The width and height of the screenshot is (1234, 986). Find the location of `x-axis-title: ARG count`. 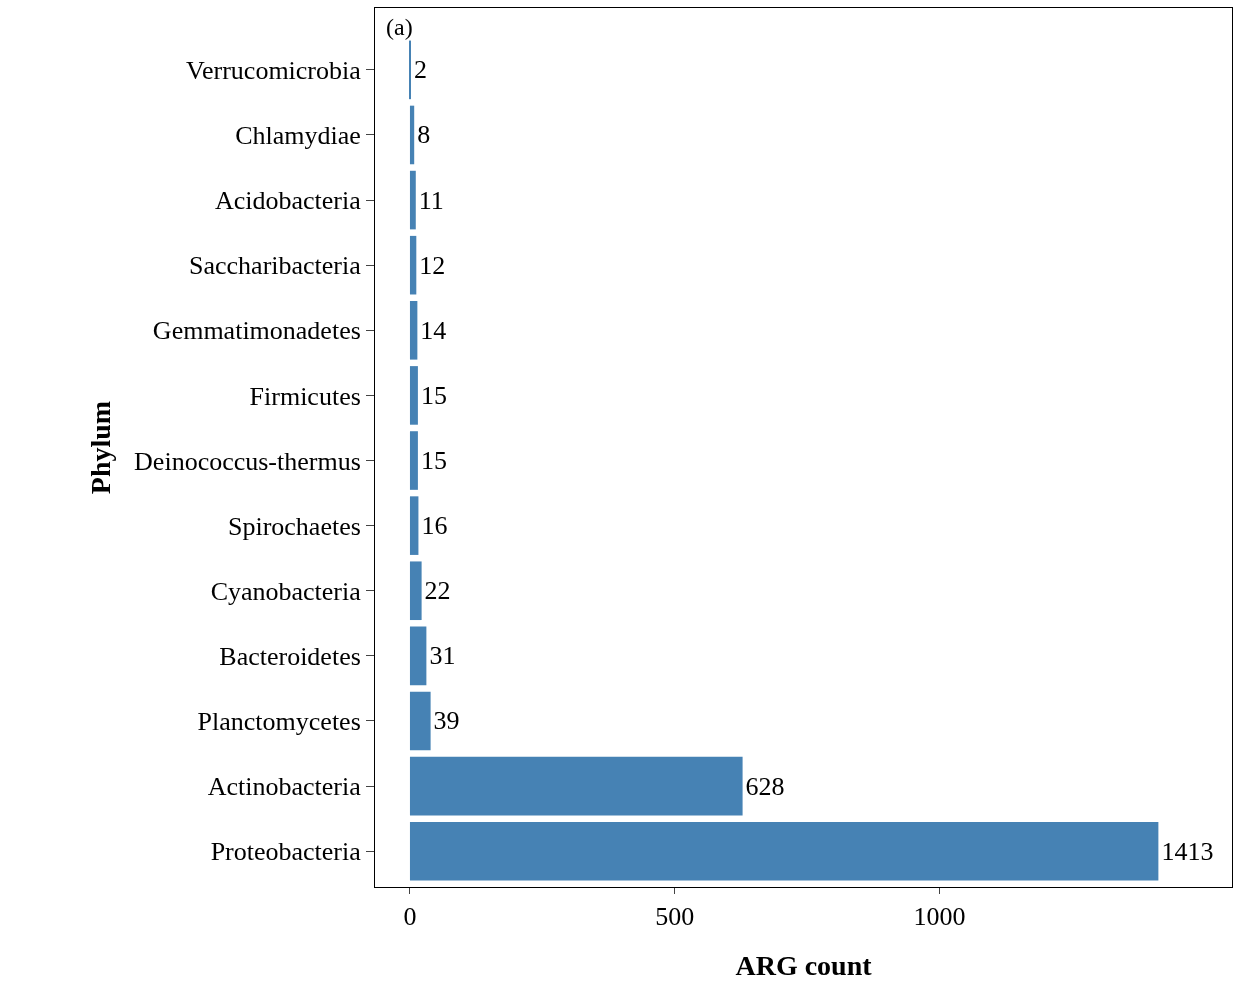

x-axis-title: ARG count is located at coordinates (804, 966).